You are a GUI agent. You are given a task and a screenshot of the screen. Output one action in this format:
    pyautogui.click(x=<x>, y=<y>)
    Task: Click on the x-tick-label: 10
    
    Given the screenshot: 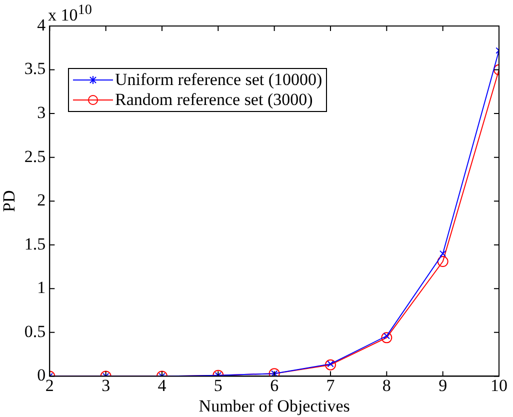 What is the action you would take?
    pyautogui.click(x=499, y=385)
    